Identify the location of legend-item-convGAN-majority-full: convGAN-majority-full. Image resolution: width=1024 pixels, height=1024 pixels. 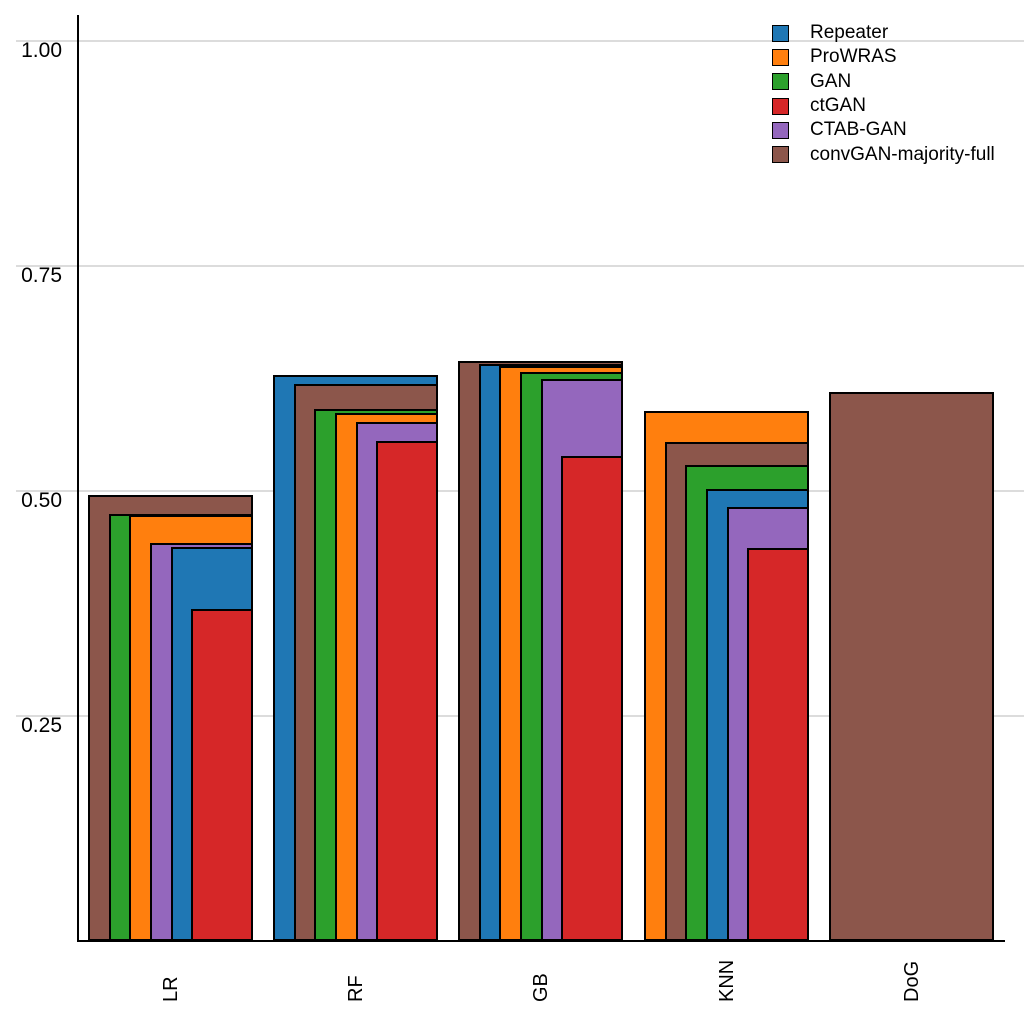
(883, 154).